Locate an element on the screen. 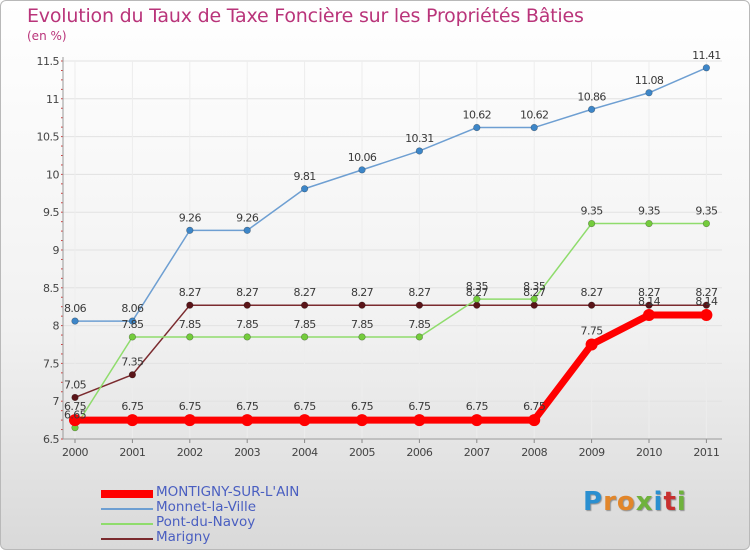 This screenshot has height=550, width=750. x-tick-label: 2011 is located at coordinates (706, 452).